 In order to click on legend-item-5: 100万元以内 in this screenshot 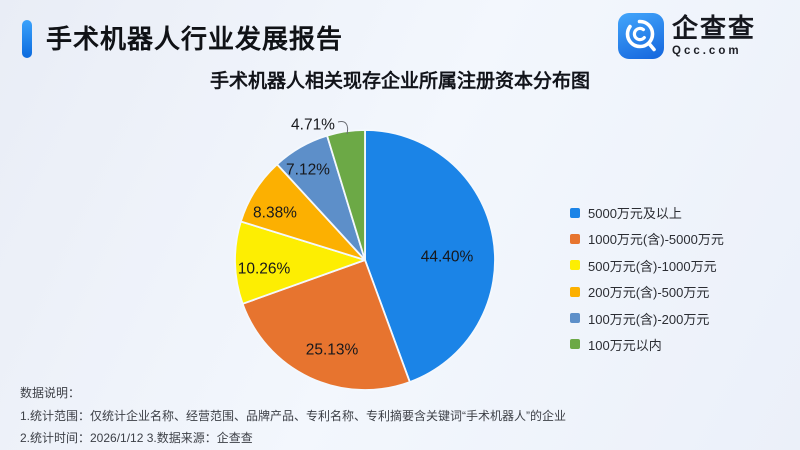, I will do `click(647, 345)`.